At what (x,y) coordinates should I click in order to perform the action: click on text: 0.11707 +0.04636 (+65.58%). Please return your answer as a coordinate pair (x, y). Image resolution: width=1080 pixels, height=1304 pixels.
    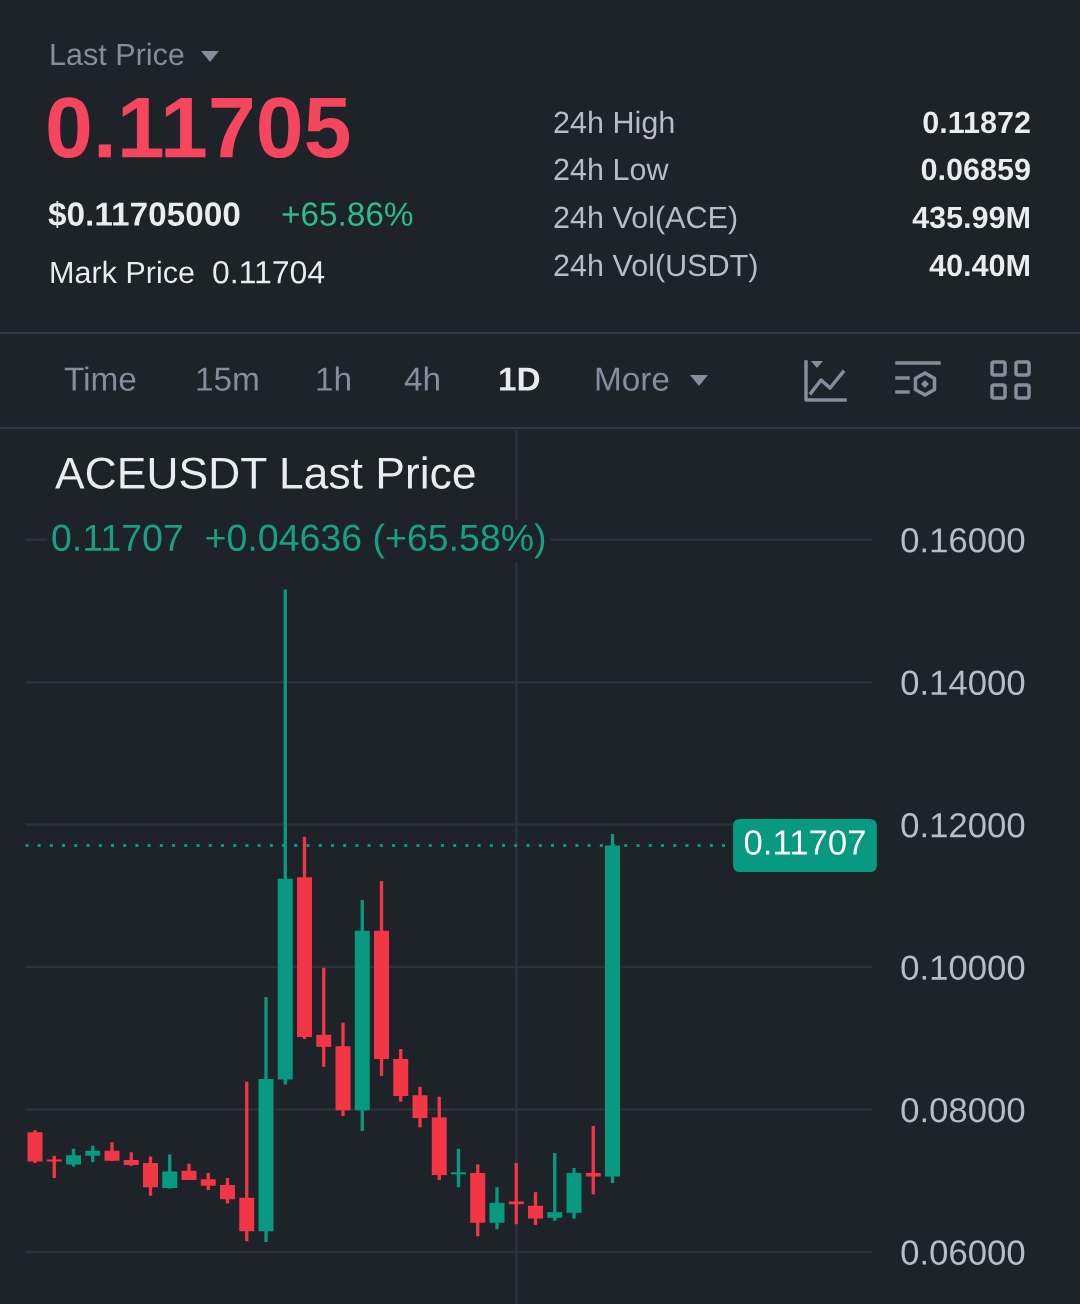
    Looking at the image, I should click on (298, 541).